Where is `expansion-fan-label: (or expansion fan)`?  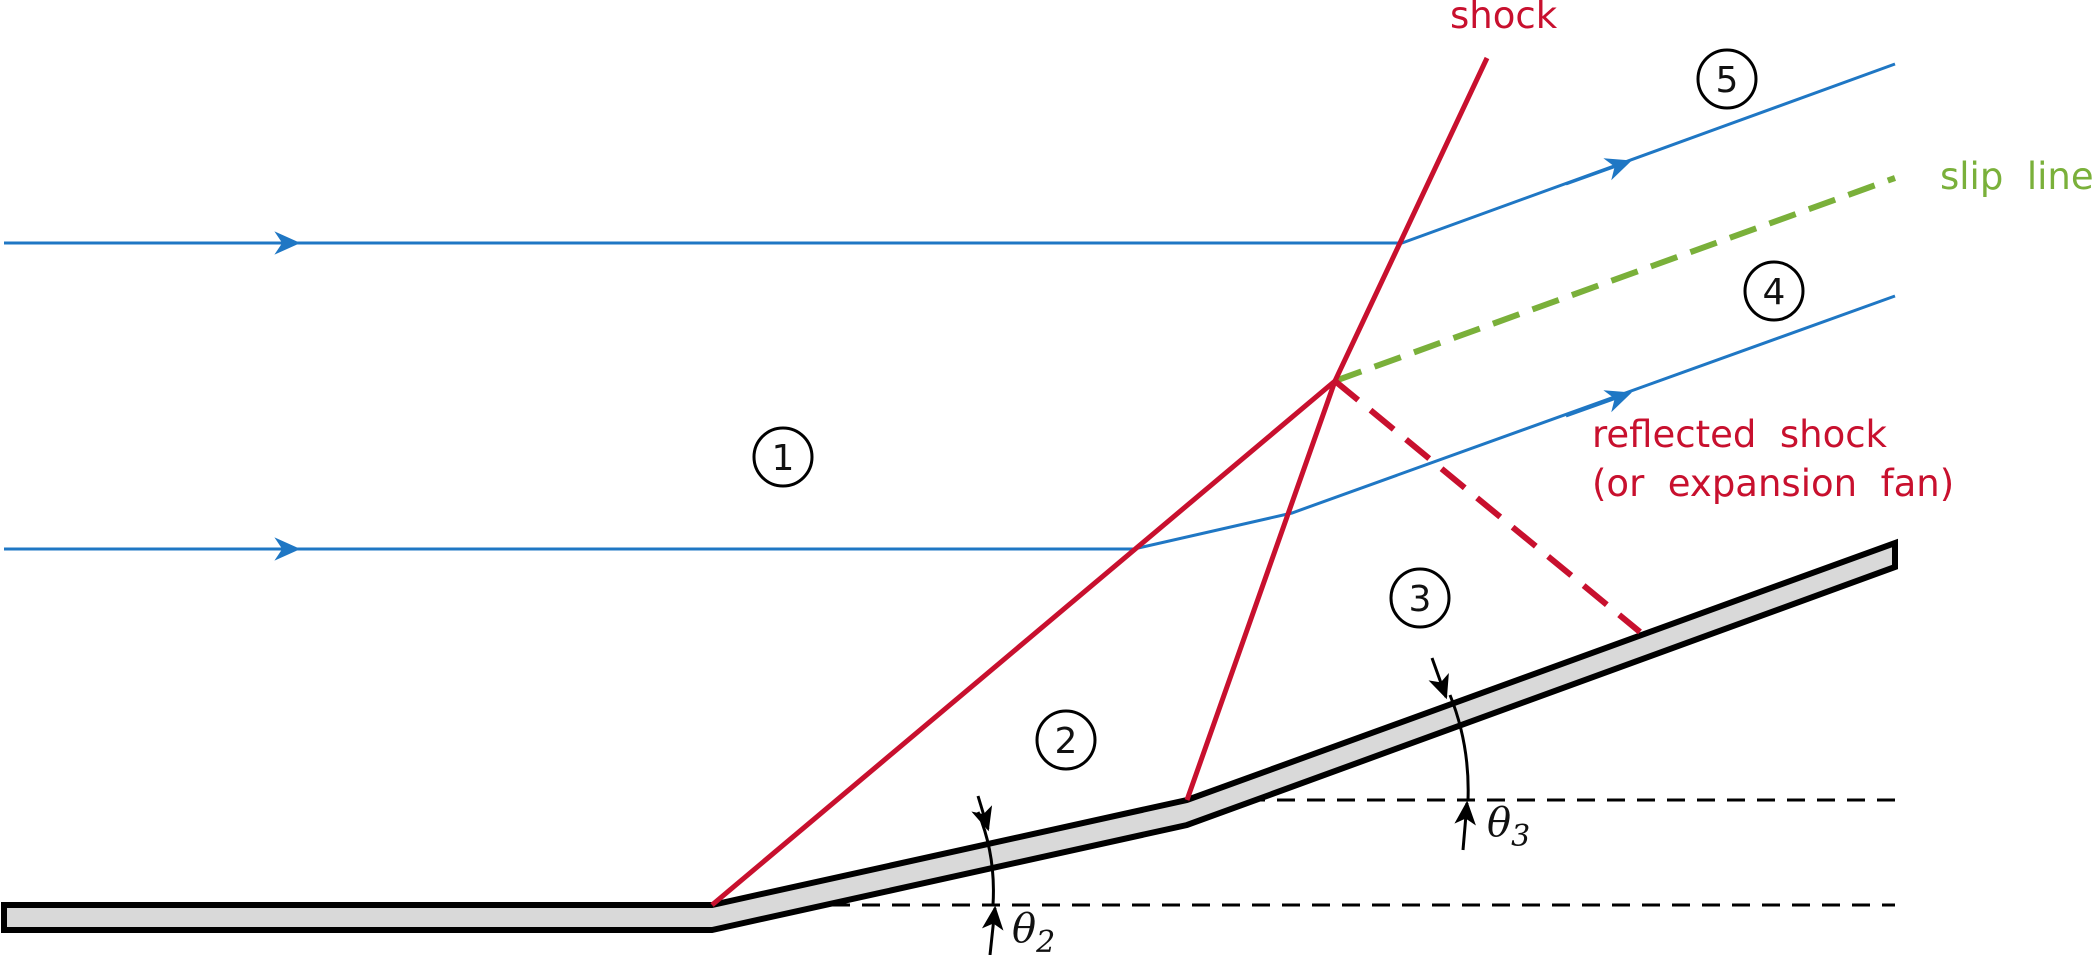 expansion-fan-label: (or expansion fan) is located at coordinates (1773, 483).